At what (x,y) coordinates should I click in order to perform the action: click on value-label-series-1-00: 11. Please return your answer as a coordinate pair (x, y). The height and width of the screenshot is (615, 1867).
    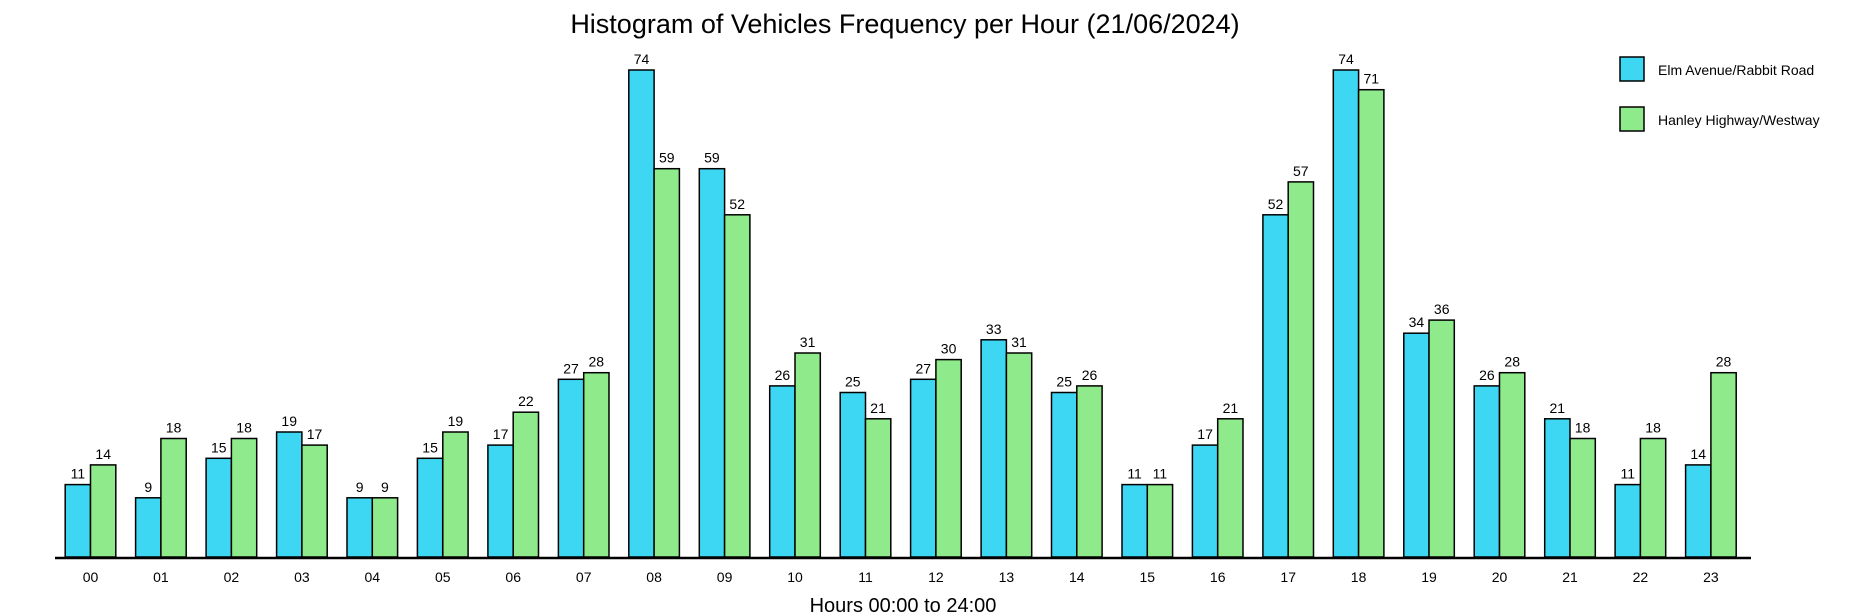
    Looking at the image, I should click on (78, 474).